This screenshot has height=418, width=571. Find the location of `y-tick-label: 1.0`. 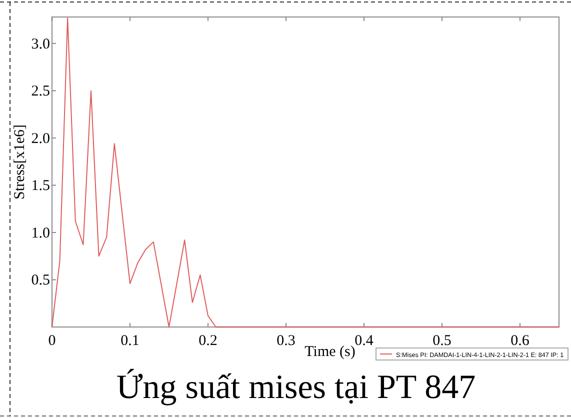

y-tick-label: 1.0 is located at coordinates (40, 233).